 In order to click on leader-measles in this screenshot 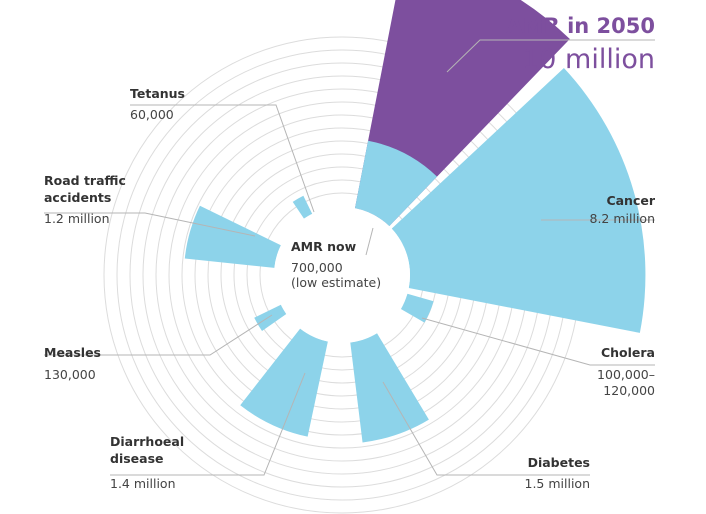, I will do `click(158, 335)`.